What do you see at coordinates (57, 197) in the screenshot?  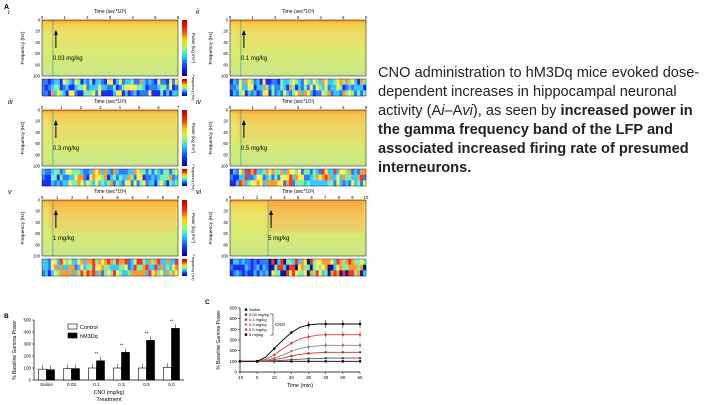 I see `time-tick-label: 1` at bounding box center [57, 197].